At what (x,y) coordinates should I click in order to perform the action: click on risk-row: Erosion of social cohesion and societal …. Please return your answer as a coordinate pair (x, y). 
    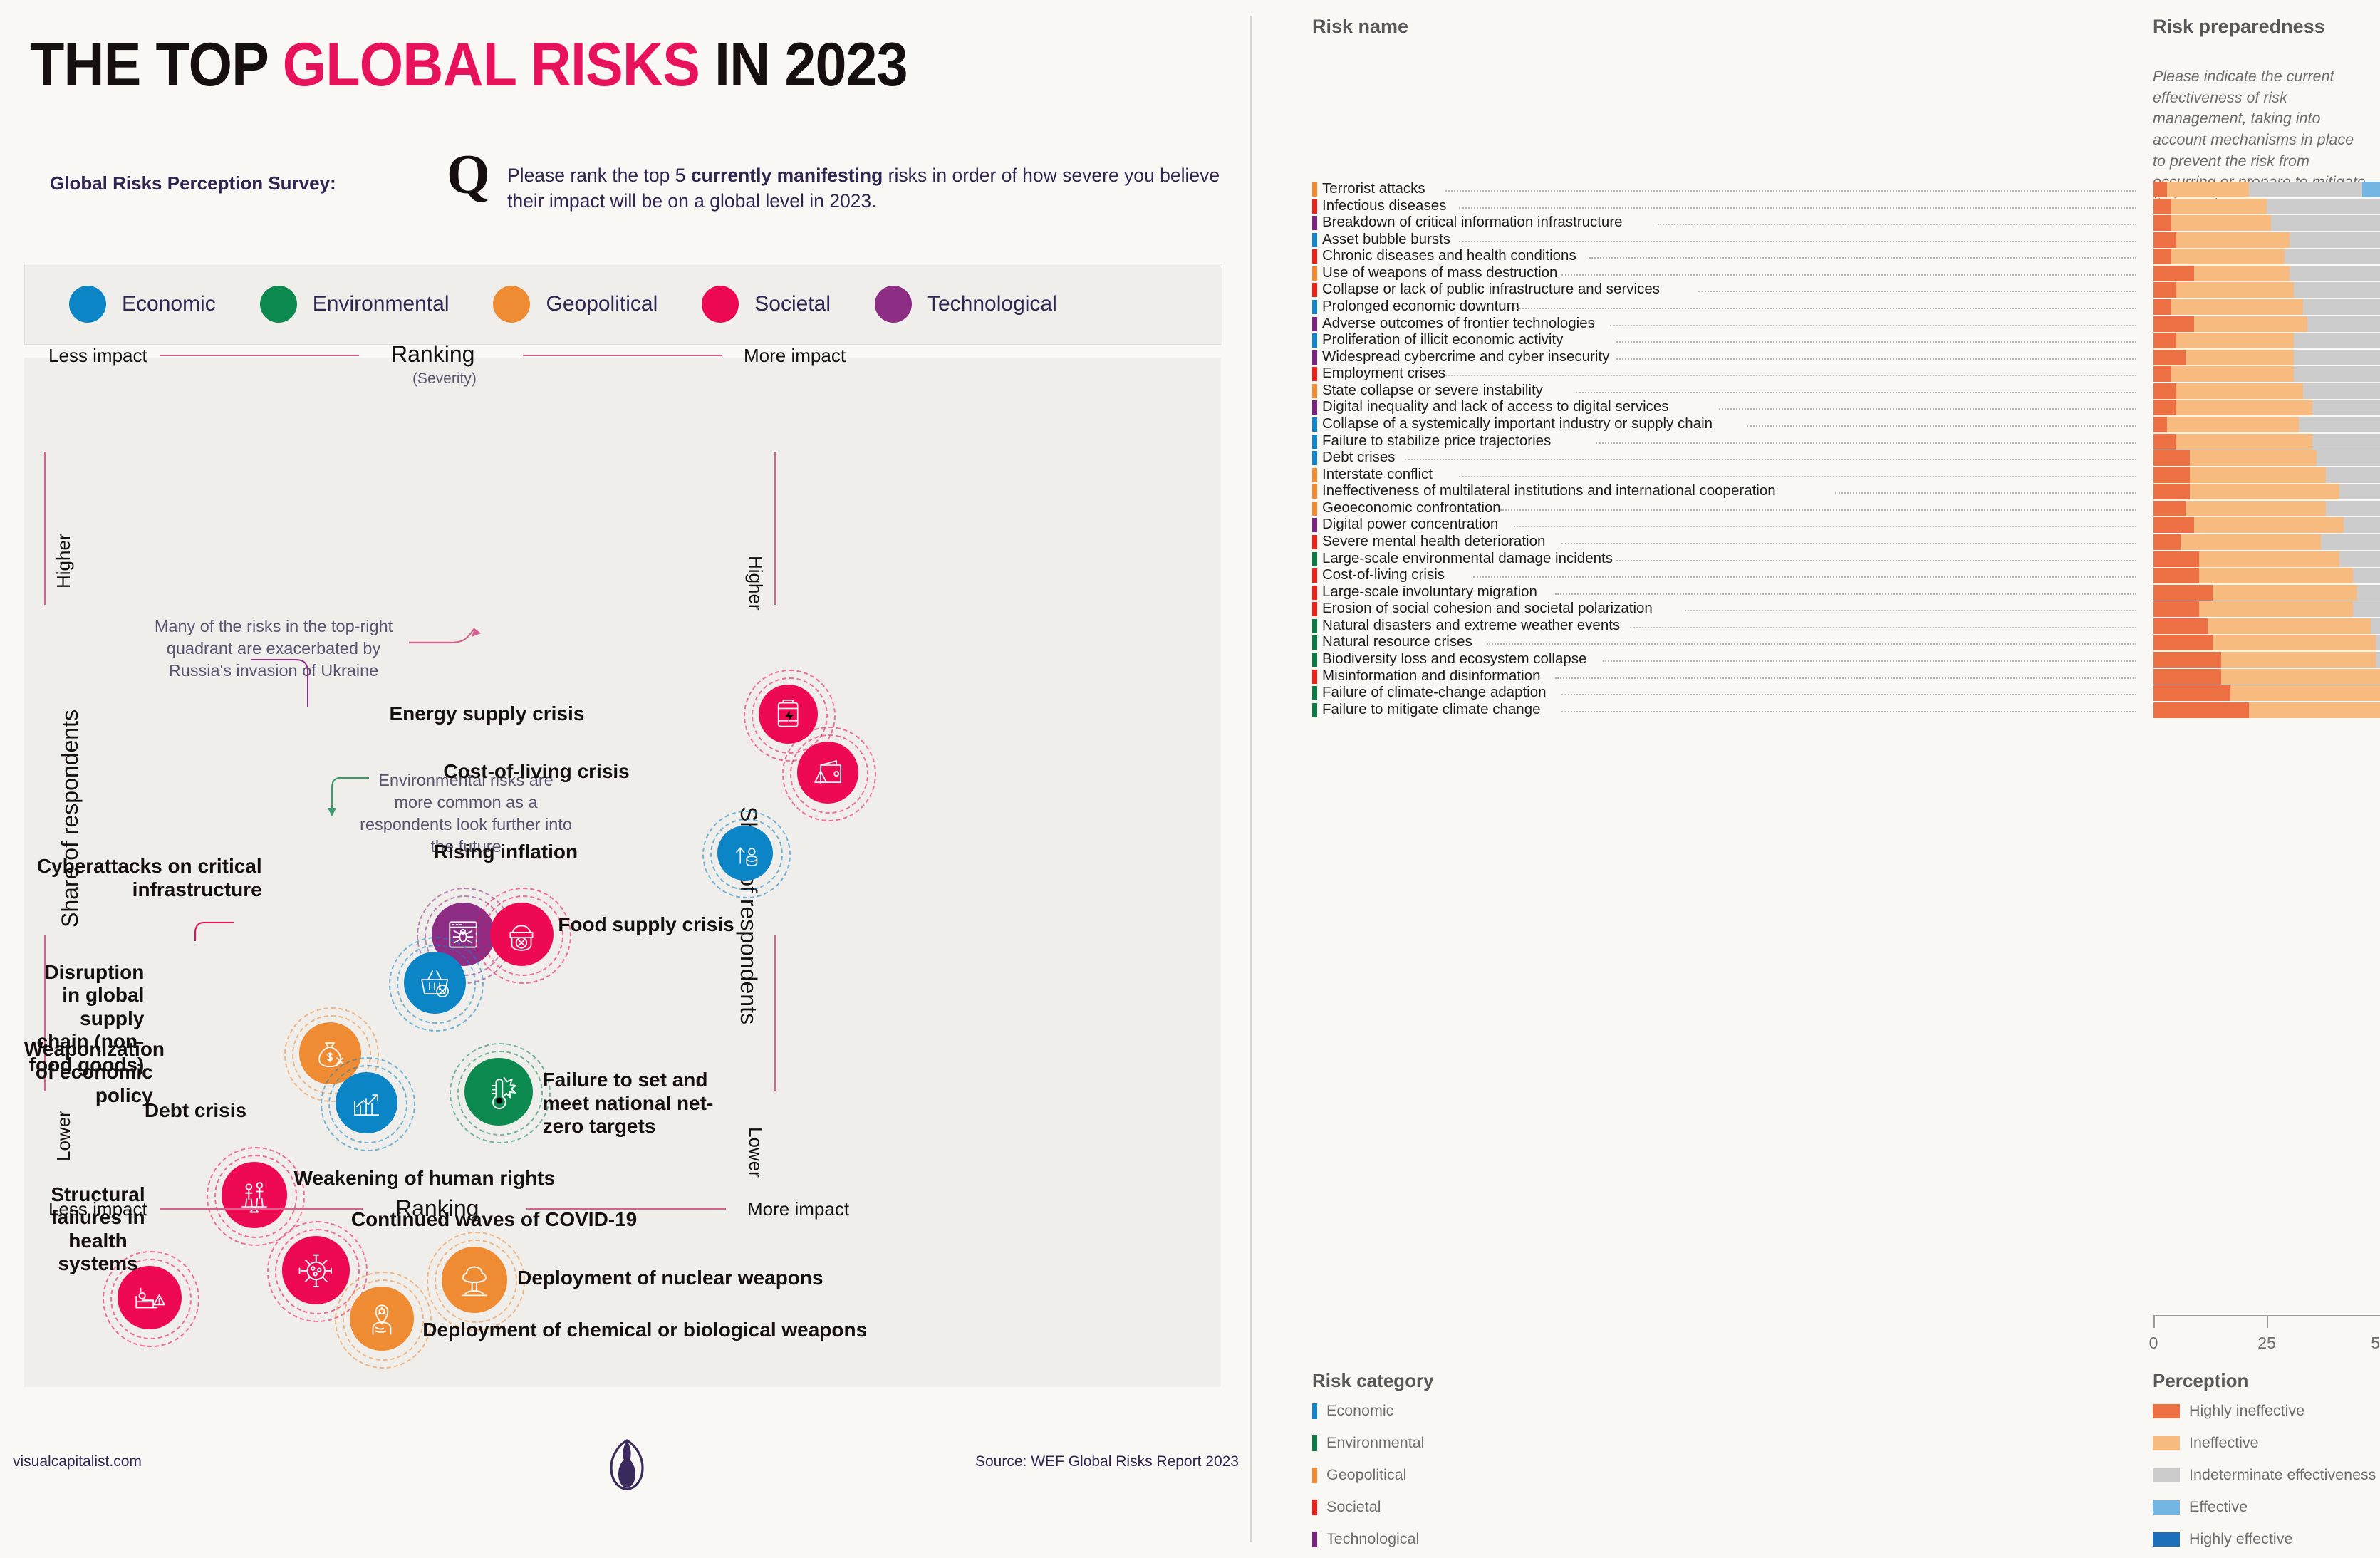
    Looking at the image, I should click on (1816, 609).